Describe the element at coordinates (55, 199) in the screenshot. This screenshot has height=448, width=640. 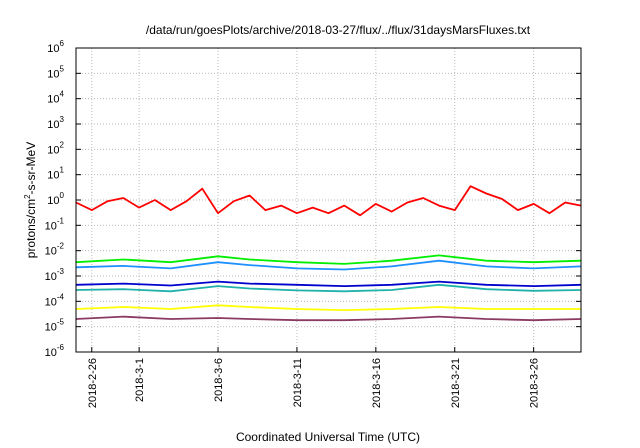
I see `y-tick-label: 10⁰` at that location.